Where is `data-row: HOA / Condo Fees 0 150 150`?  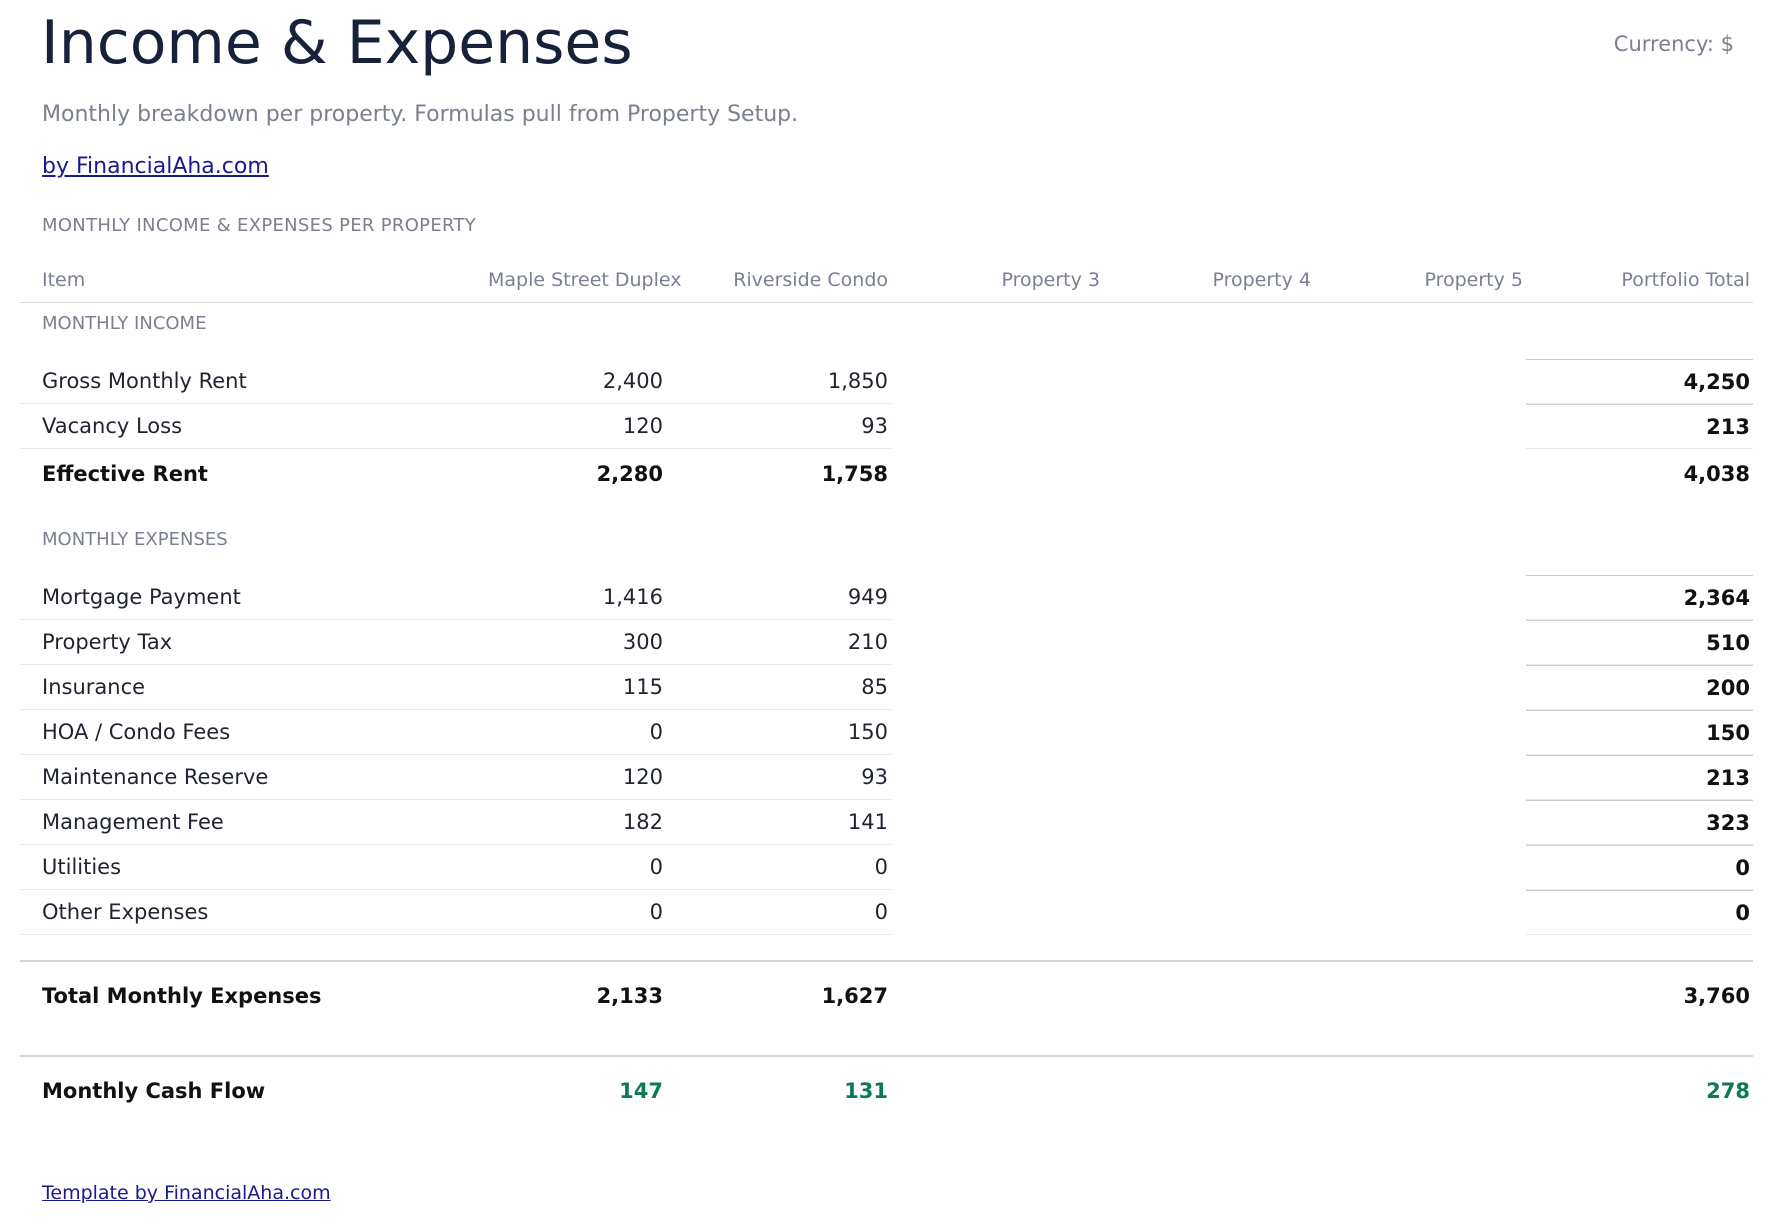 data-row: HOA / Condo Fees 0 150 150 is located at coordinates (886, 732).